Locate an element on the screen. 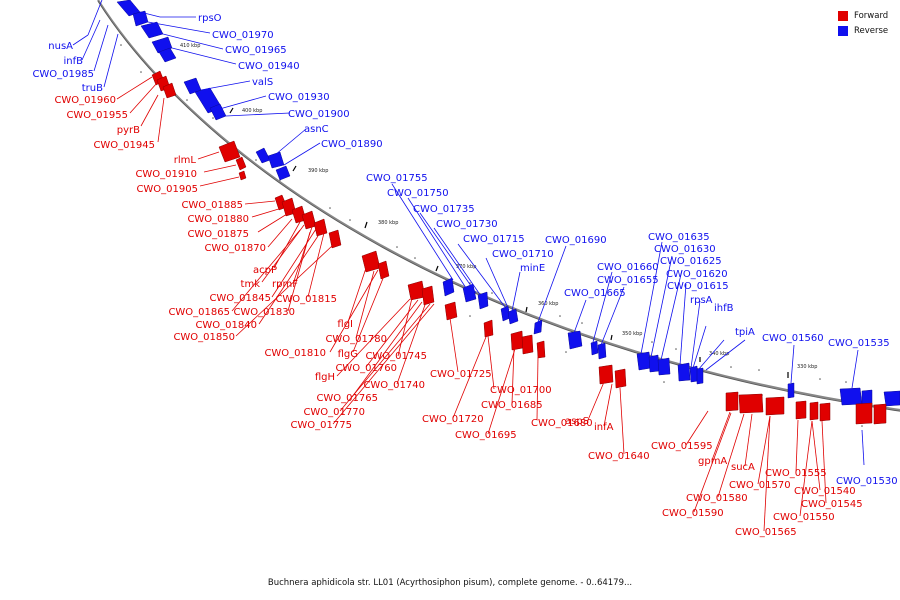 The image size is (900, 600). tick-label: 350 kbp is located at coordinates (632, 334).